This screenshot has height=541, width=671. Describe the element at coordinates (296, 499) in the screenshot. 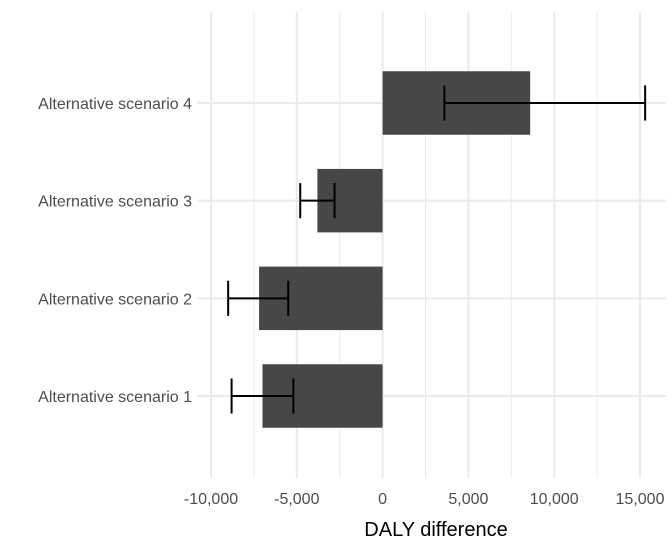

I see `x-tick-label: -5,000` at that location.